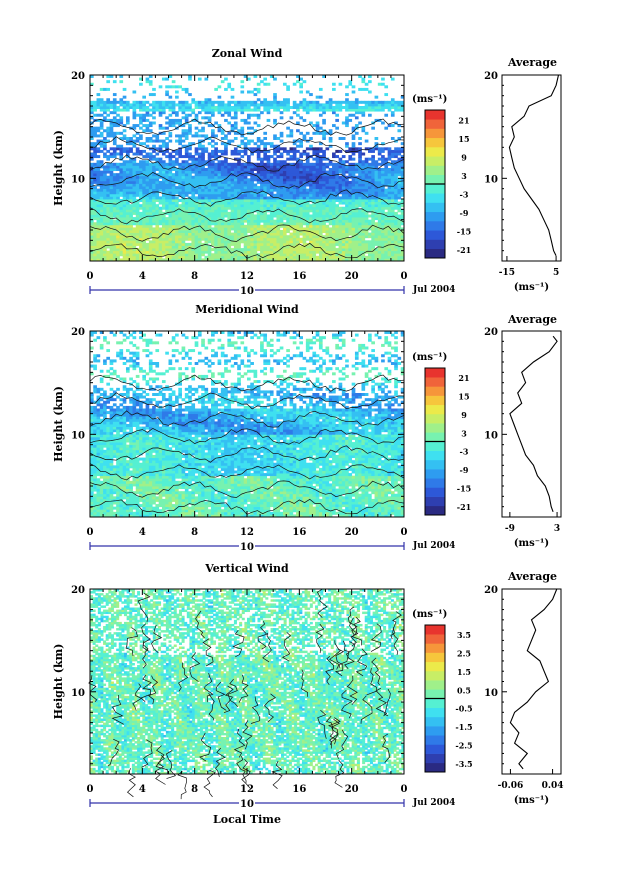  What do you see at coordinates (247, 424) in the screenshot?
I see `heatmap-cells` at bounding box center [247, 424].